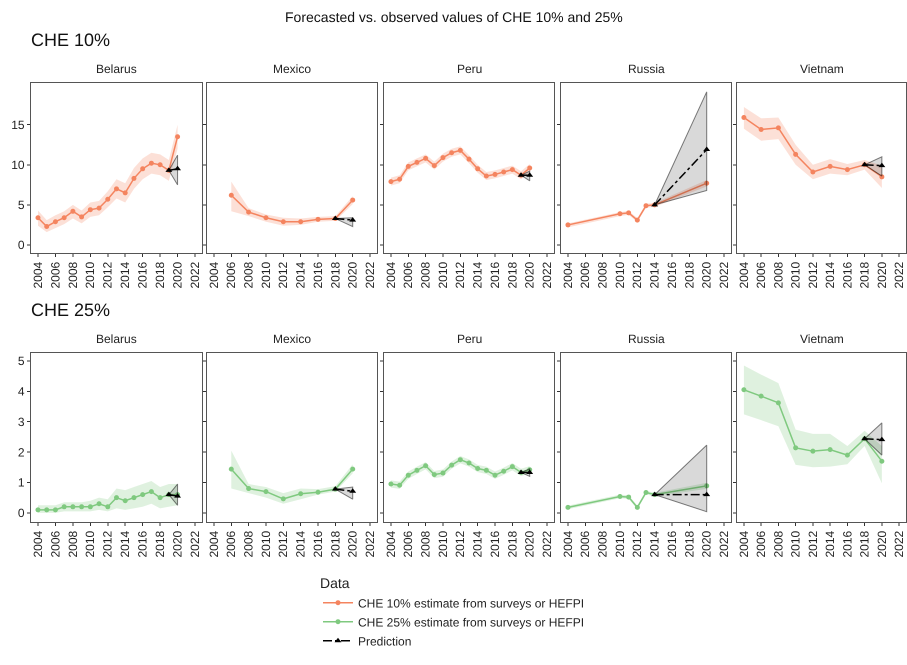  What do you see at coordinates (21, 421) in the screenshot?
I see `y-tick-label: 3` at bounding box center [21, 421].